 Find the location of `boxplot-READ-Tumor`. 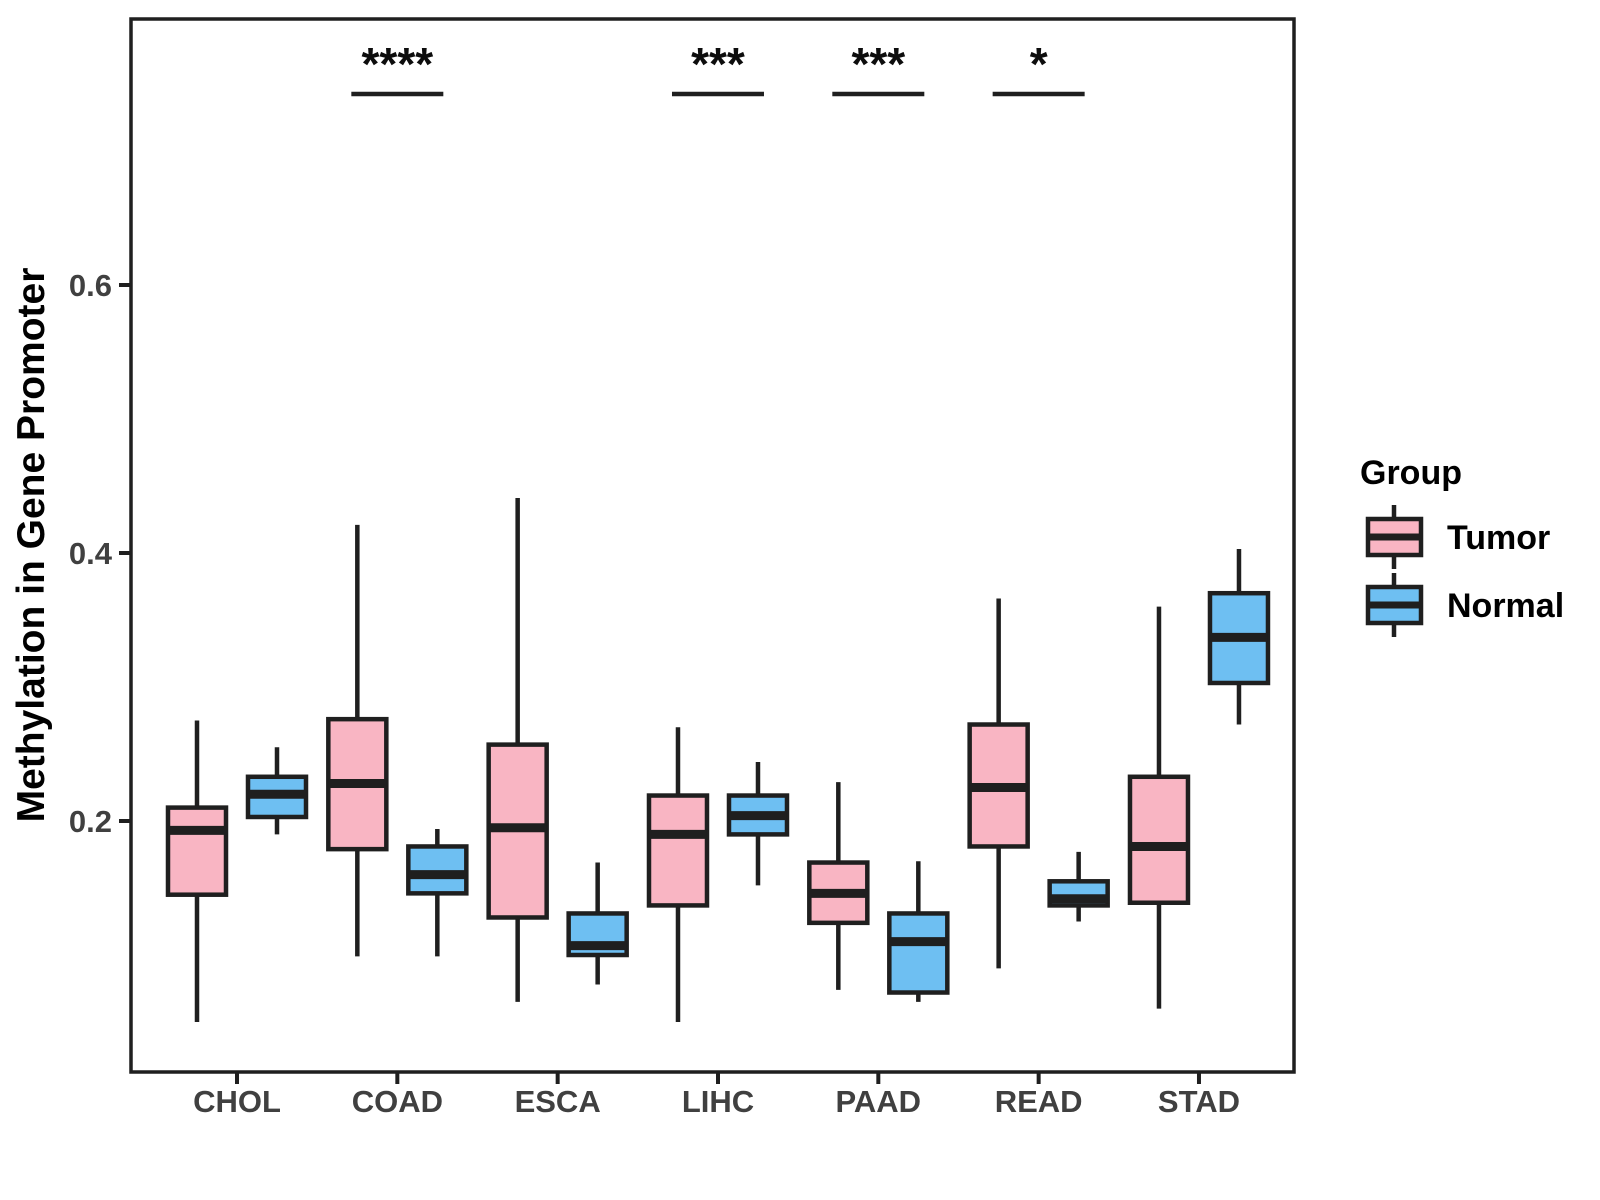

boxplot-READ-Tumor is located at coordinates (998, 783).